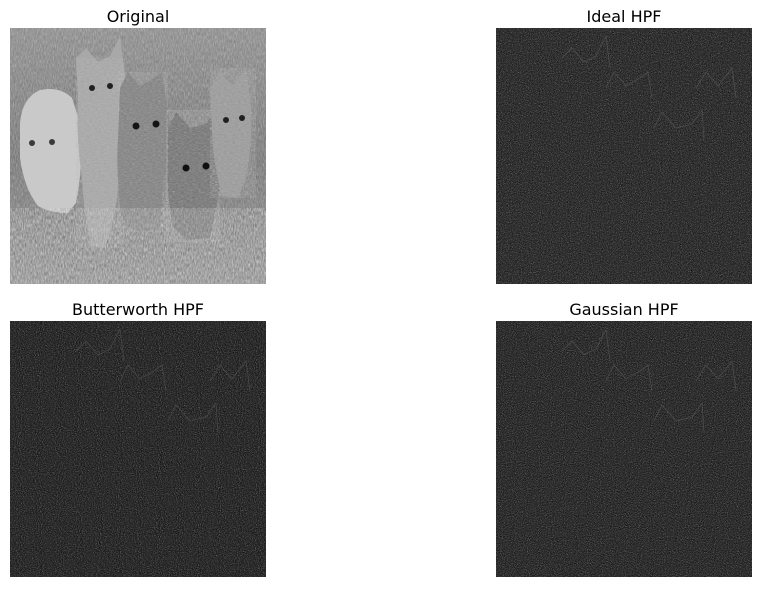  I want to click on panel-title-butterworth-hpf: Butterworth HPF, so click(138, 309).